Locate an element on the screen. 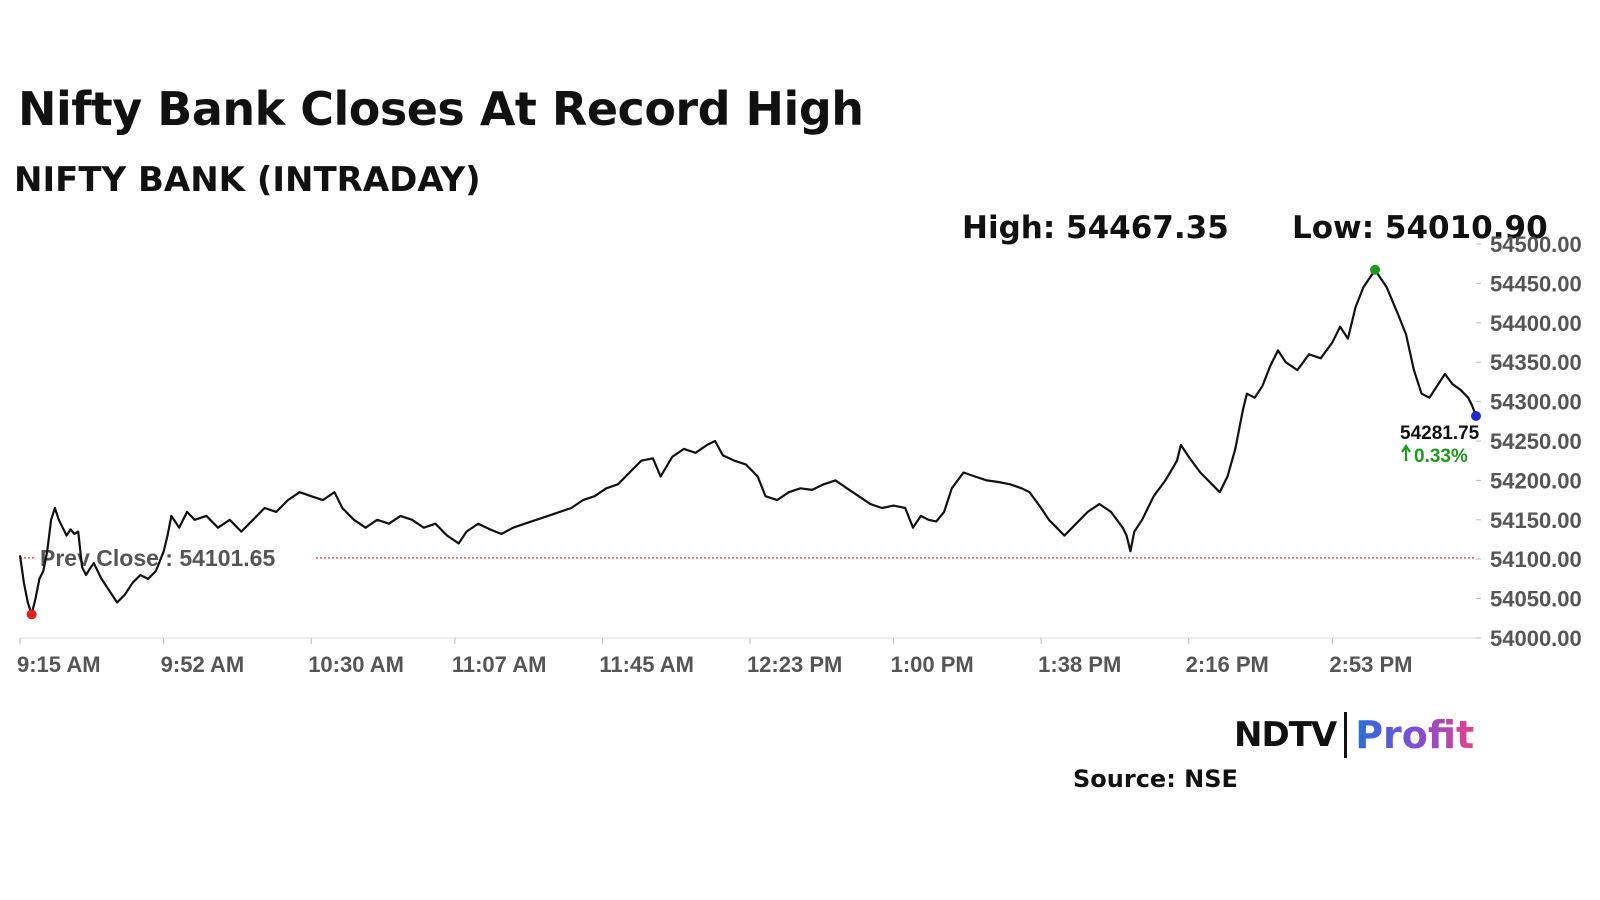 This screenshot has width=1600, height=900. logo-profit-text: Profit is located at coordinates (1415, 735).